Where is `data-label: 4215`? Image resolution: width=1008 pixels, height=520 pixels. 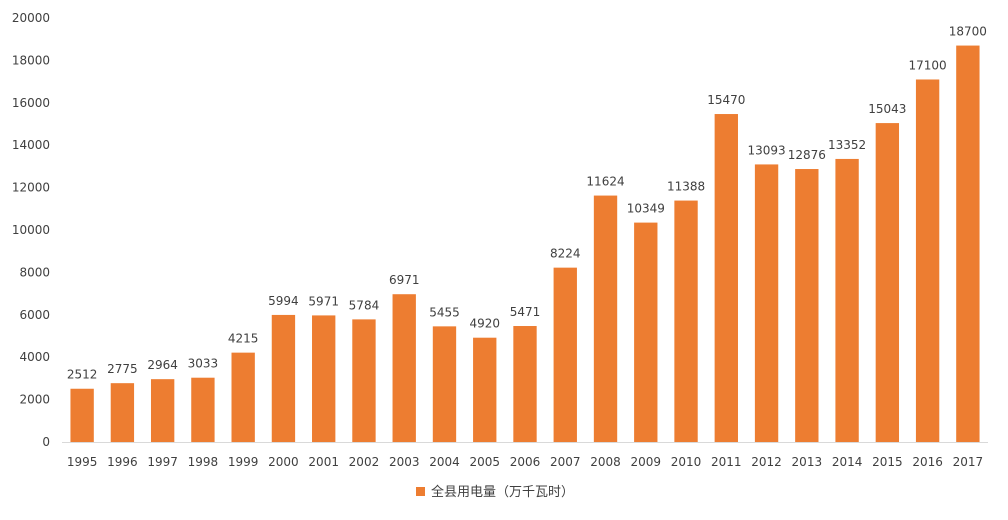 data-label: 4215 is located at coordinates (243, 339).